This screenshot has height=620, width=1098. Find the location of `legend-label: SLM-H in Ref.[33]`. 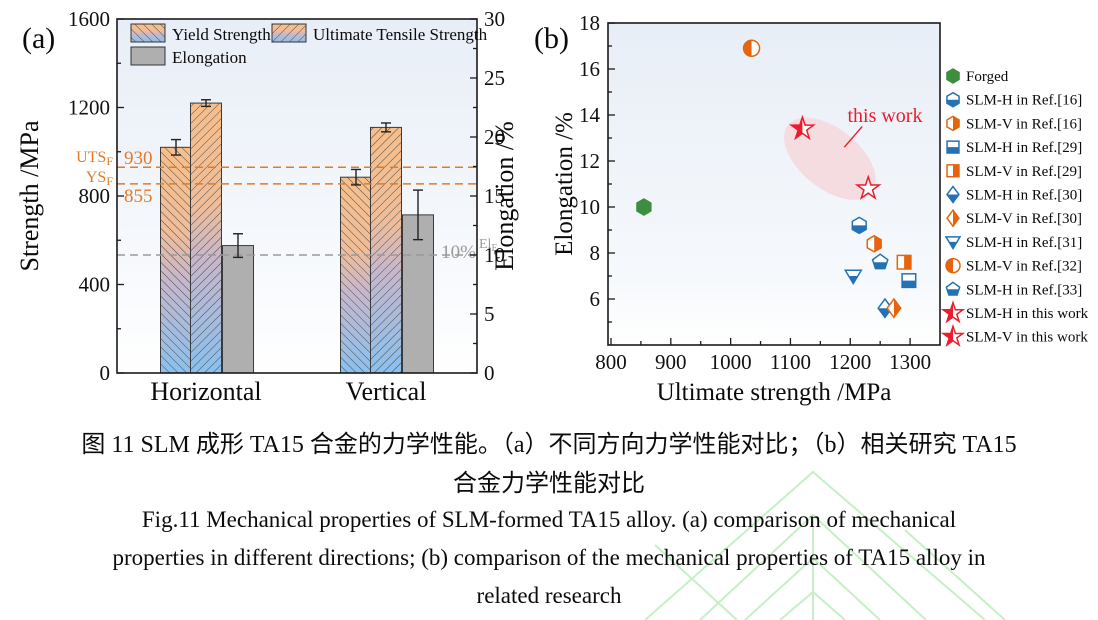

legend-label: SLM-H in Ref.[33] is located at coordinates (1024, 290).